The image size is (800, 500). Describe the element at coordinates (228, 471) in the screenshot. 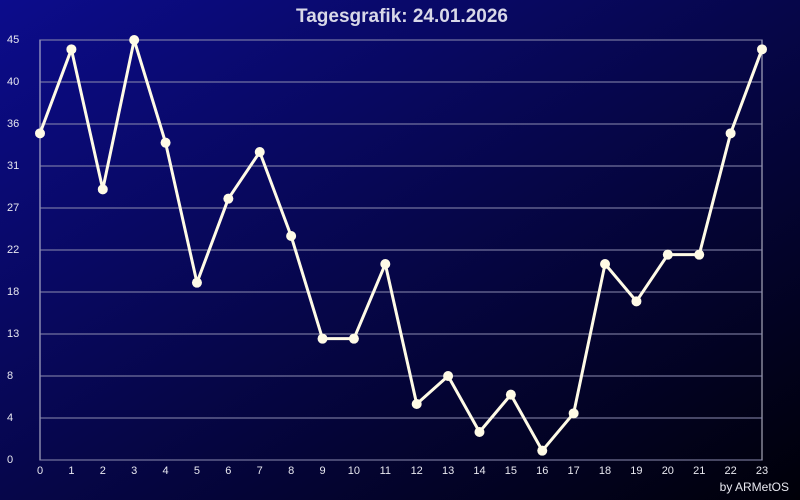

I see `x-tick-label: 6` at that location.